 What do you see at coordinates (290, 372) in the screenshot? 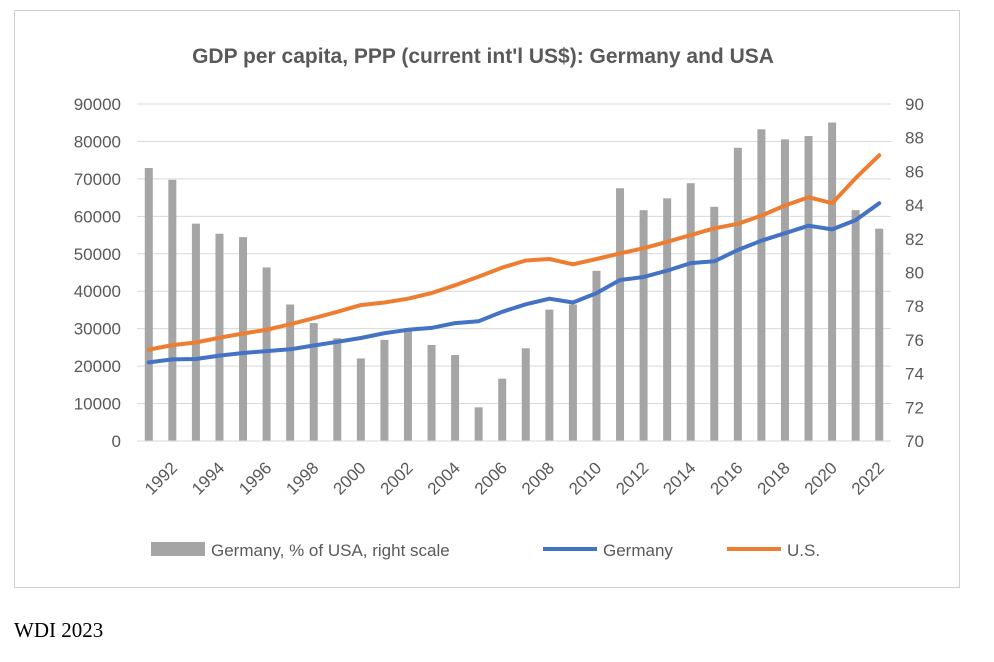
I see `bar-1997` at bounding box center [290, 372].